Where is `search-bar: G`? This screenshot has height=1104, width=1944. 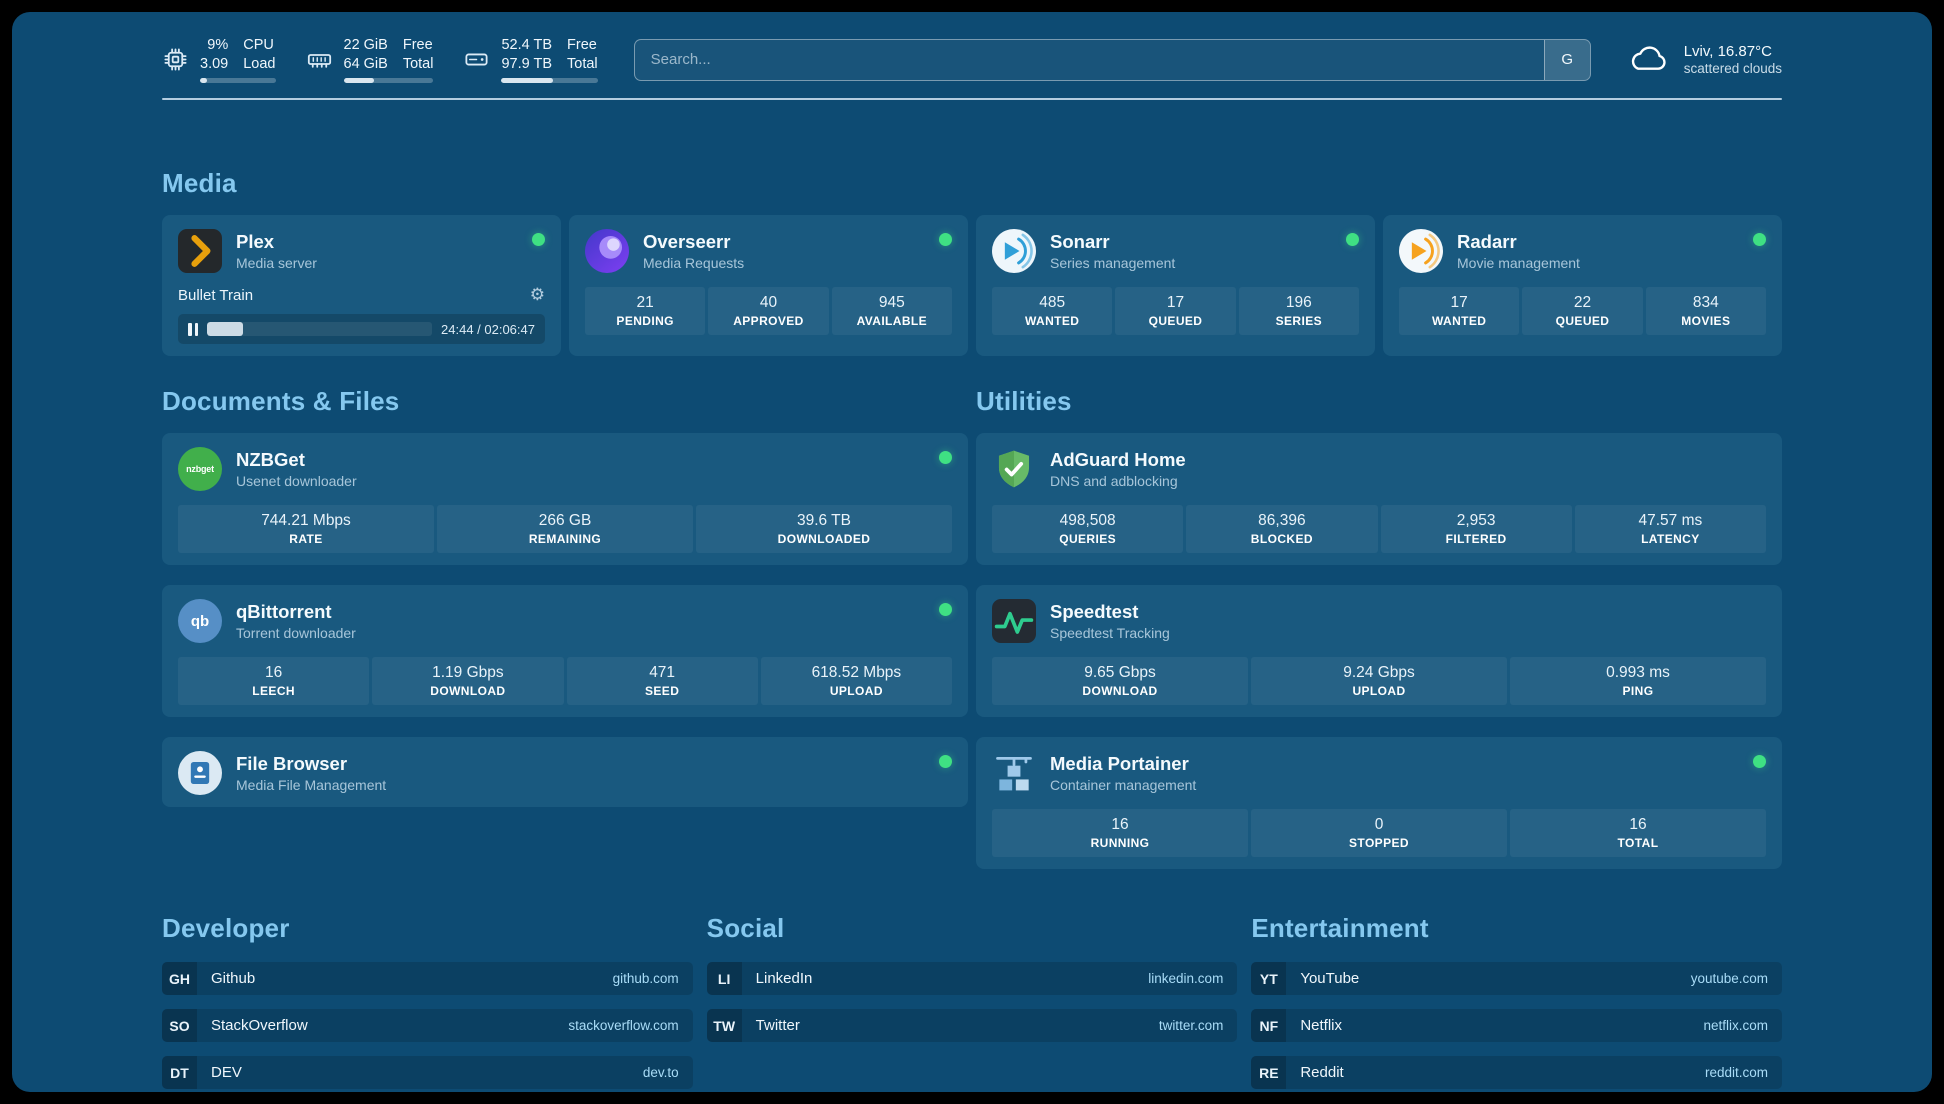
search-bar: G is located at coordinates (1112, 59).